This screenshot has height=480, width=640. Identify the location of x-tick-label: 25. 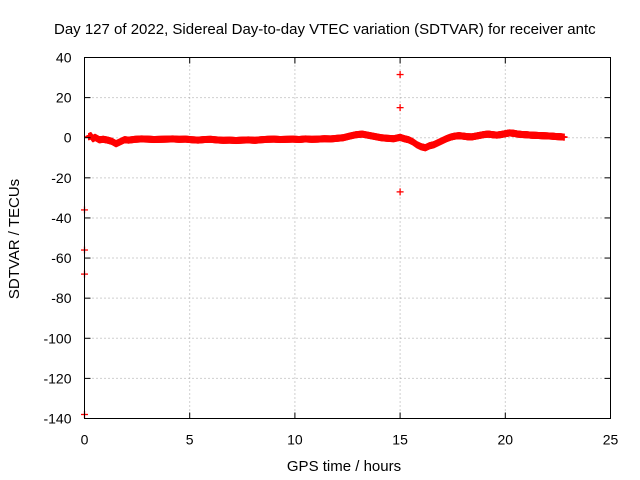
(611, 440).